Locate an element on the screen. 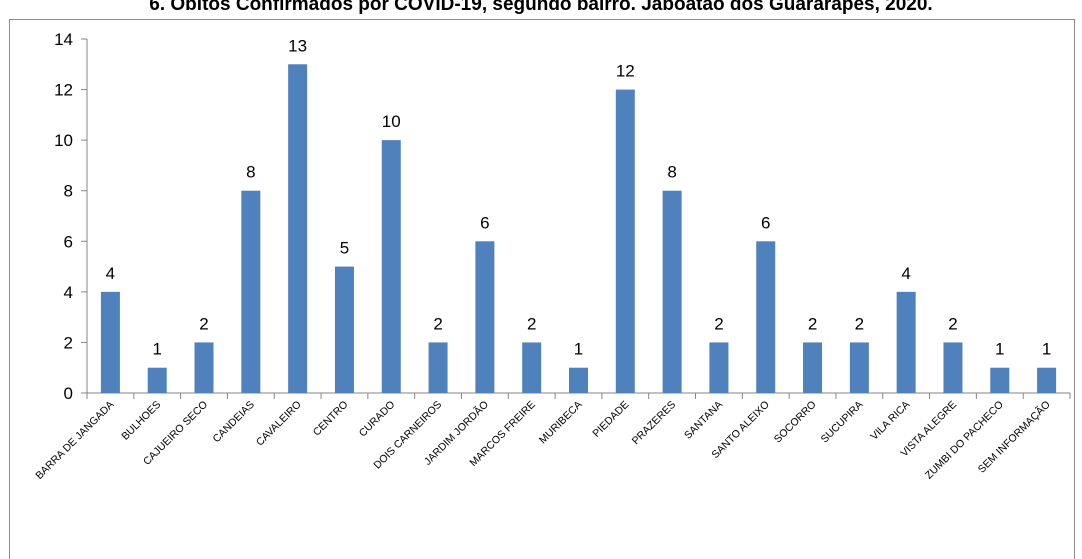 The height and width of the screenshot is (559, 1082). y-tick-label: 14 is located at coordinates (63, 39).